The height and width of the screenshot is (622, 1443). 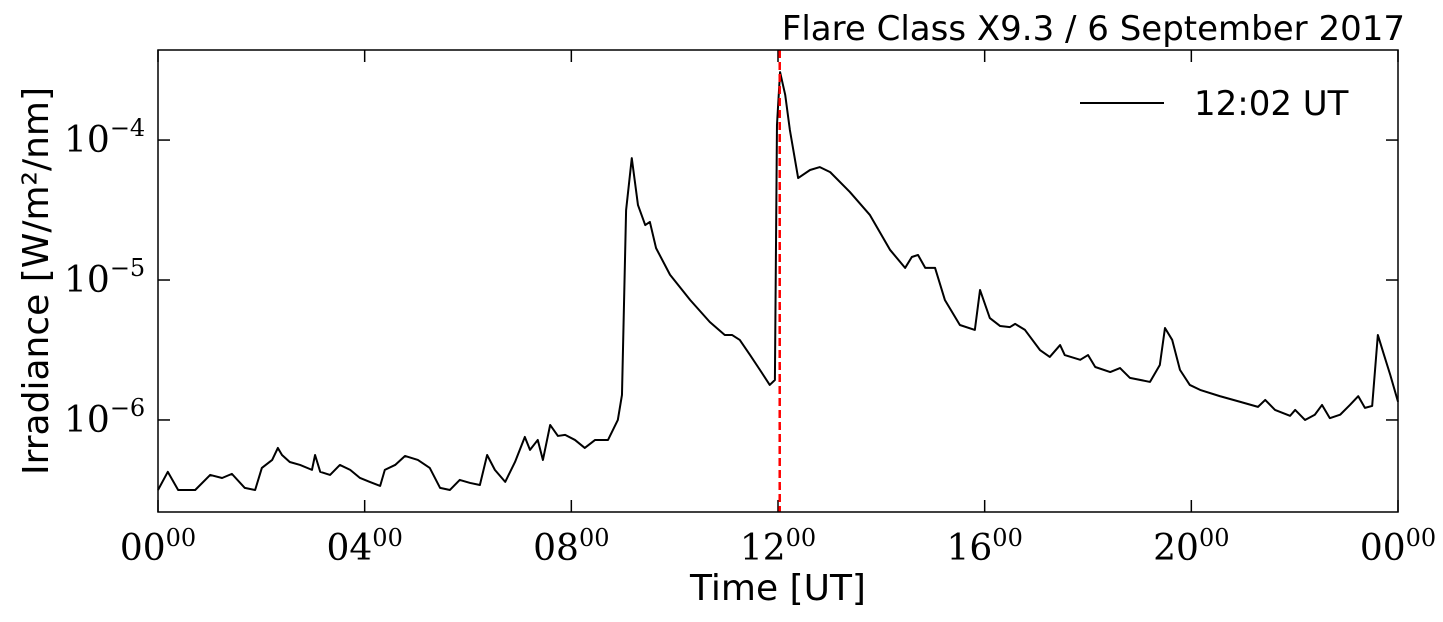 What do you see at coordinates (127, 268) in the screenshot?
I see `y-tick-exponent: −5` at bounding box center [127, 268].